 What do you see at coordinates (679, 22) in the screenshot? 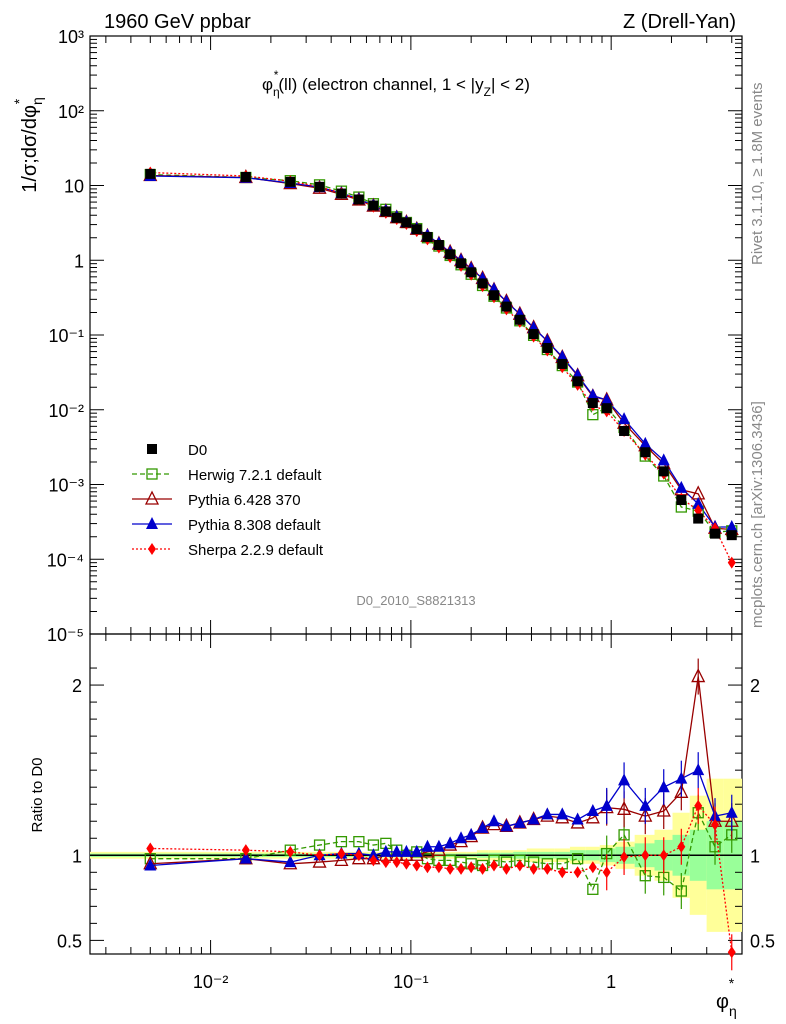
I see `header-right-title: Z (Drell-Yan)` at bounding box center [679, 22].